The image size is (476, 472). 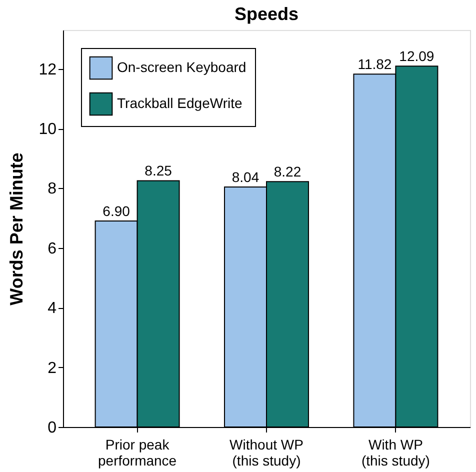 I want to click on y-tick-label: 0, so click(x=52, y=428).